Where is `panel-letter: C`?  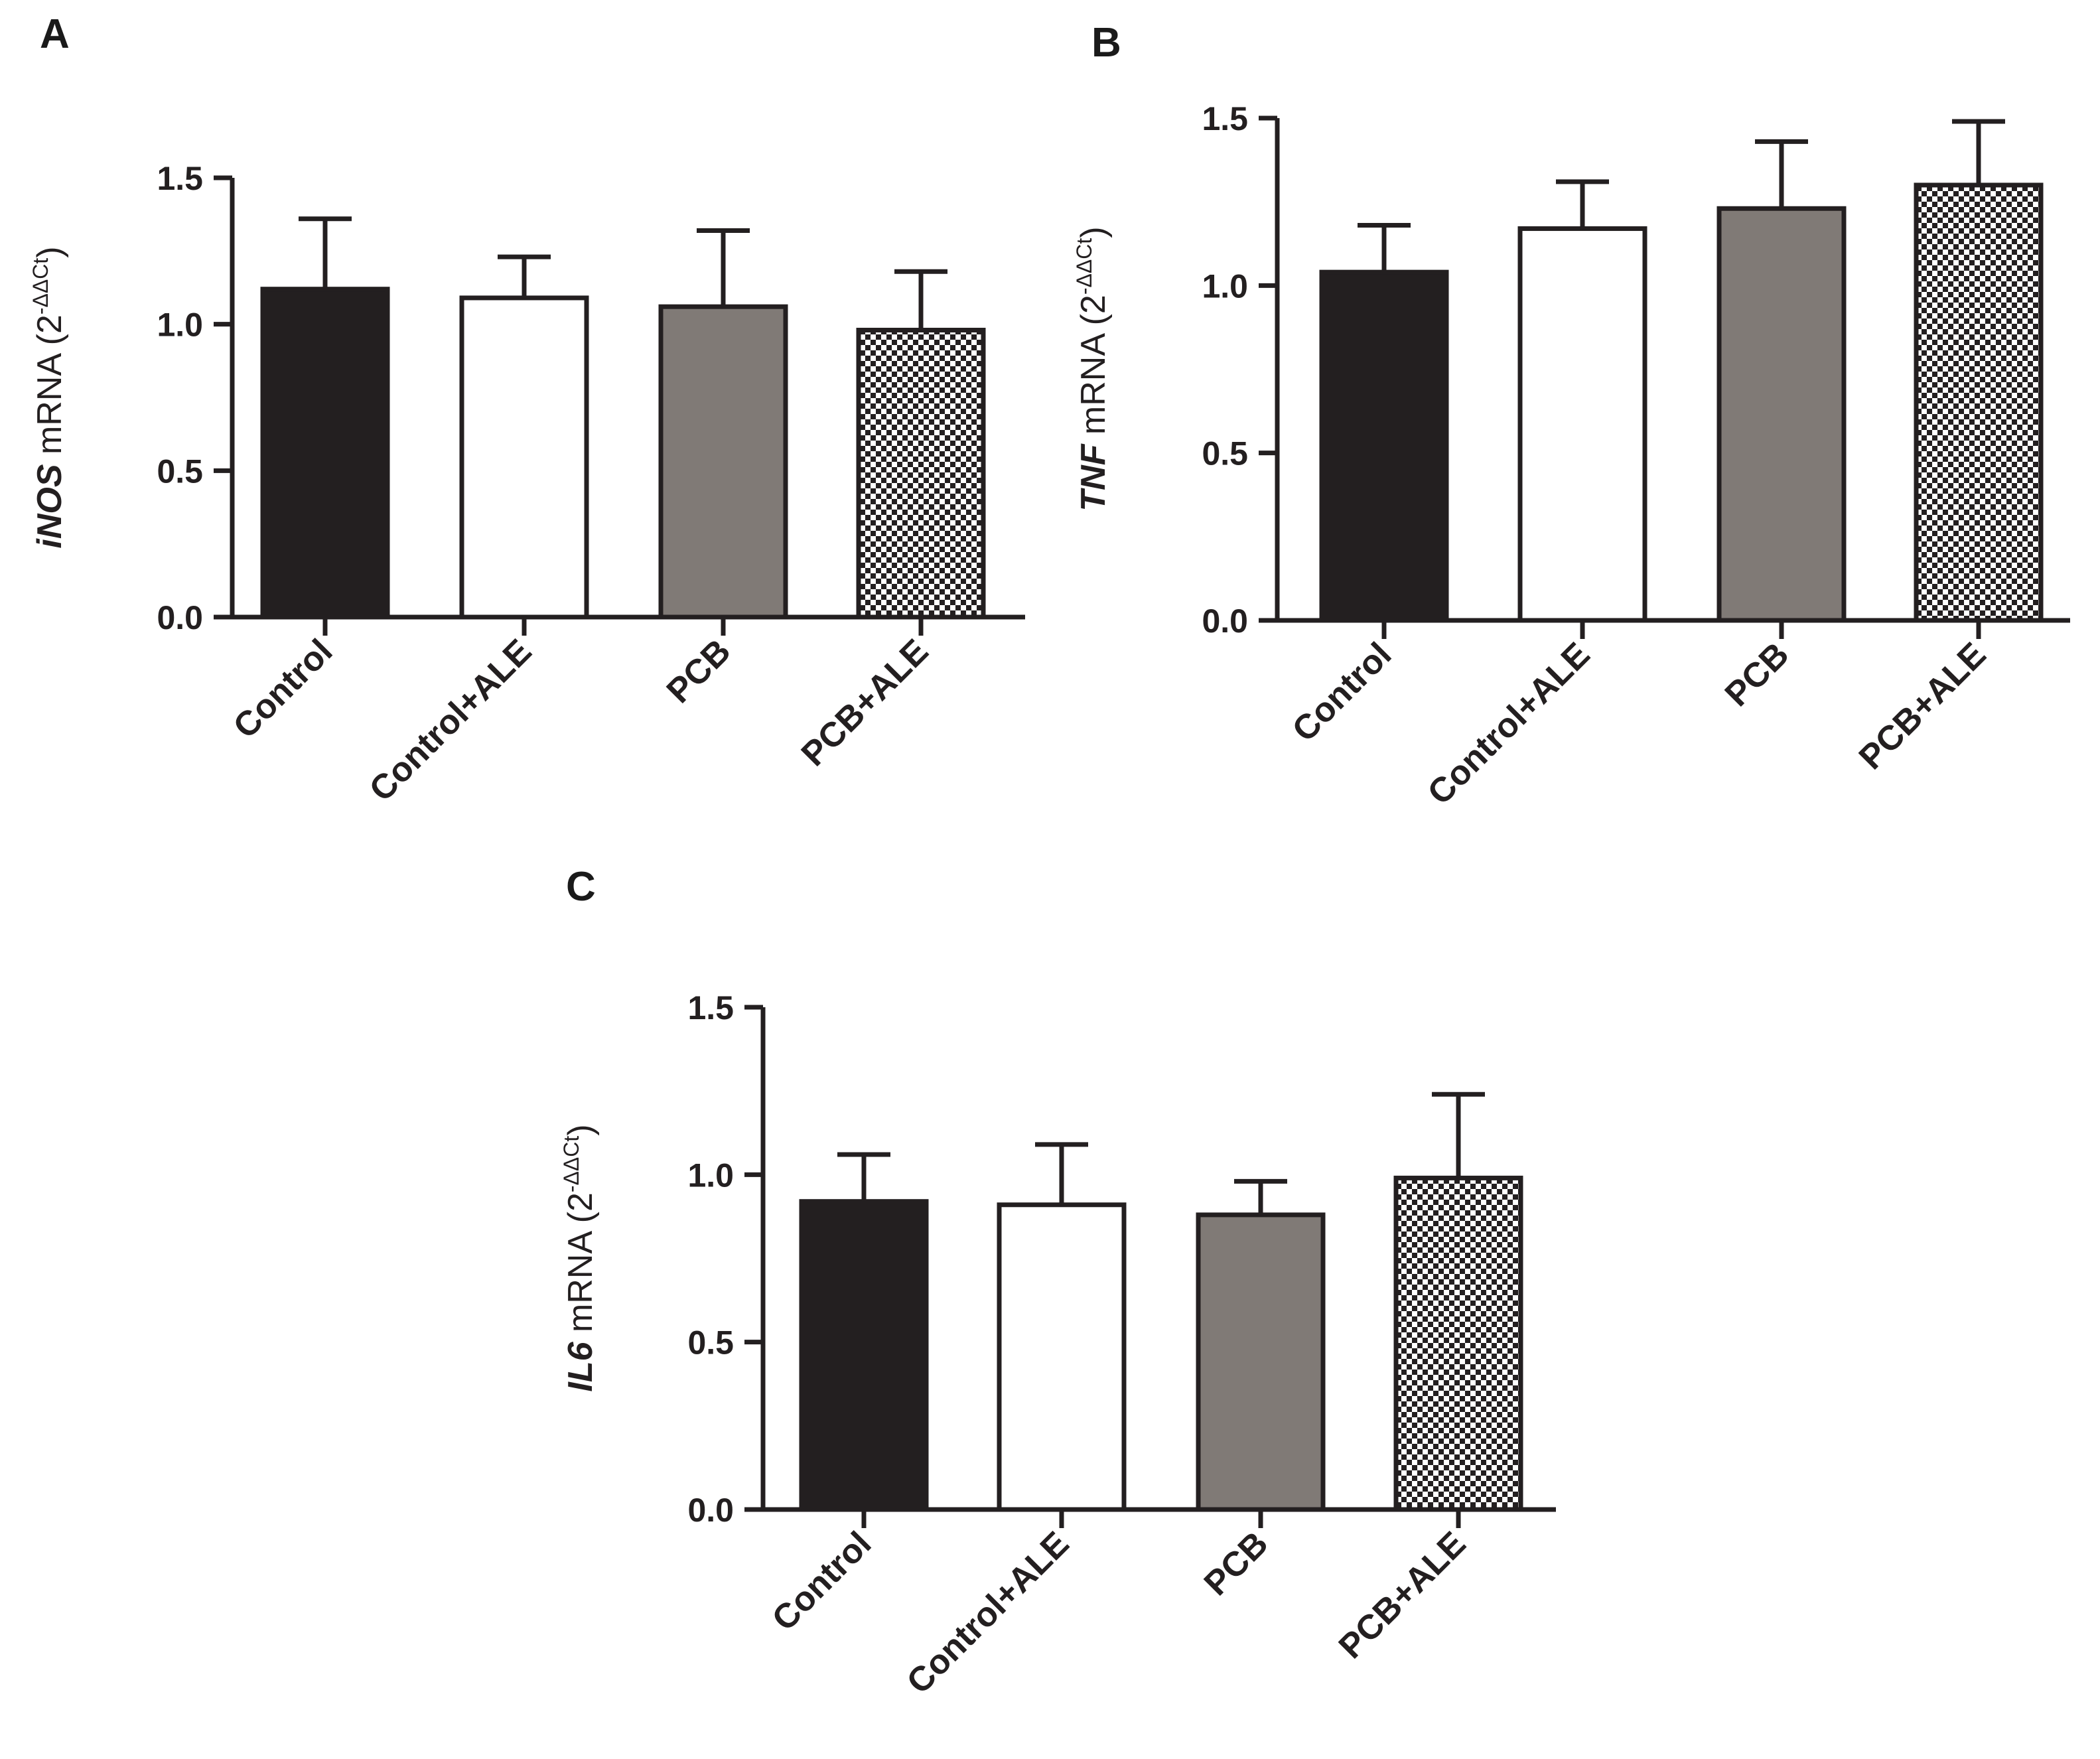
panel-letter: C is located at coordinates (581, 887).